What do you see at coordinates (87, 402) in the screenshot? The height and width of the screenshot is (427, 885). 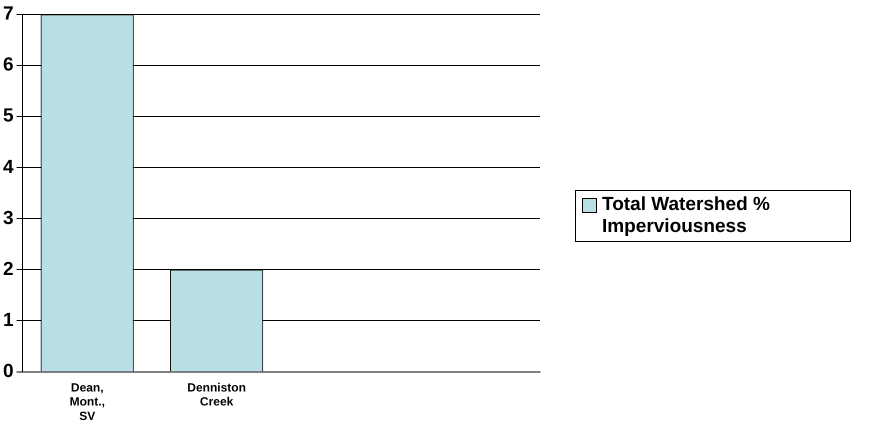 I see `x-tick-label: Dean, Mont., SV` at bounding box center [87, 402].